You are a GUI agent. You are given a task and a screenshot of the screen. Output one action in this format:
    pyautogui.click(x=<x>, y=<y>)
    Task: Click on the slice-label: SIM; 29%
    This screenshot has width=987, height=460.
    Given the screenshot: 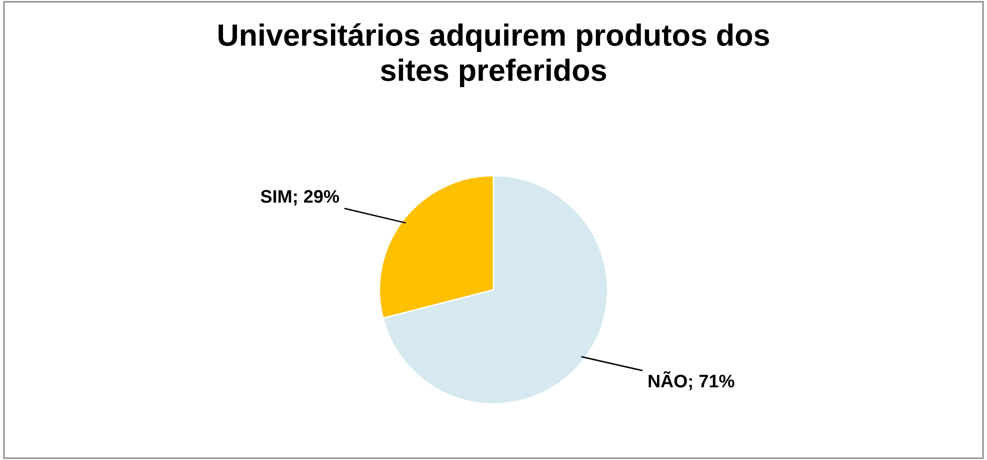 What is the action you would take?
    pyautogui.click(x=300, y=198)
    